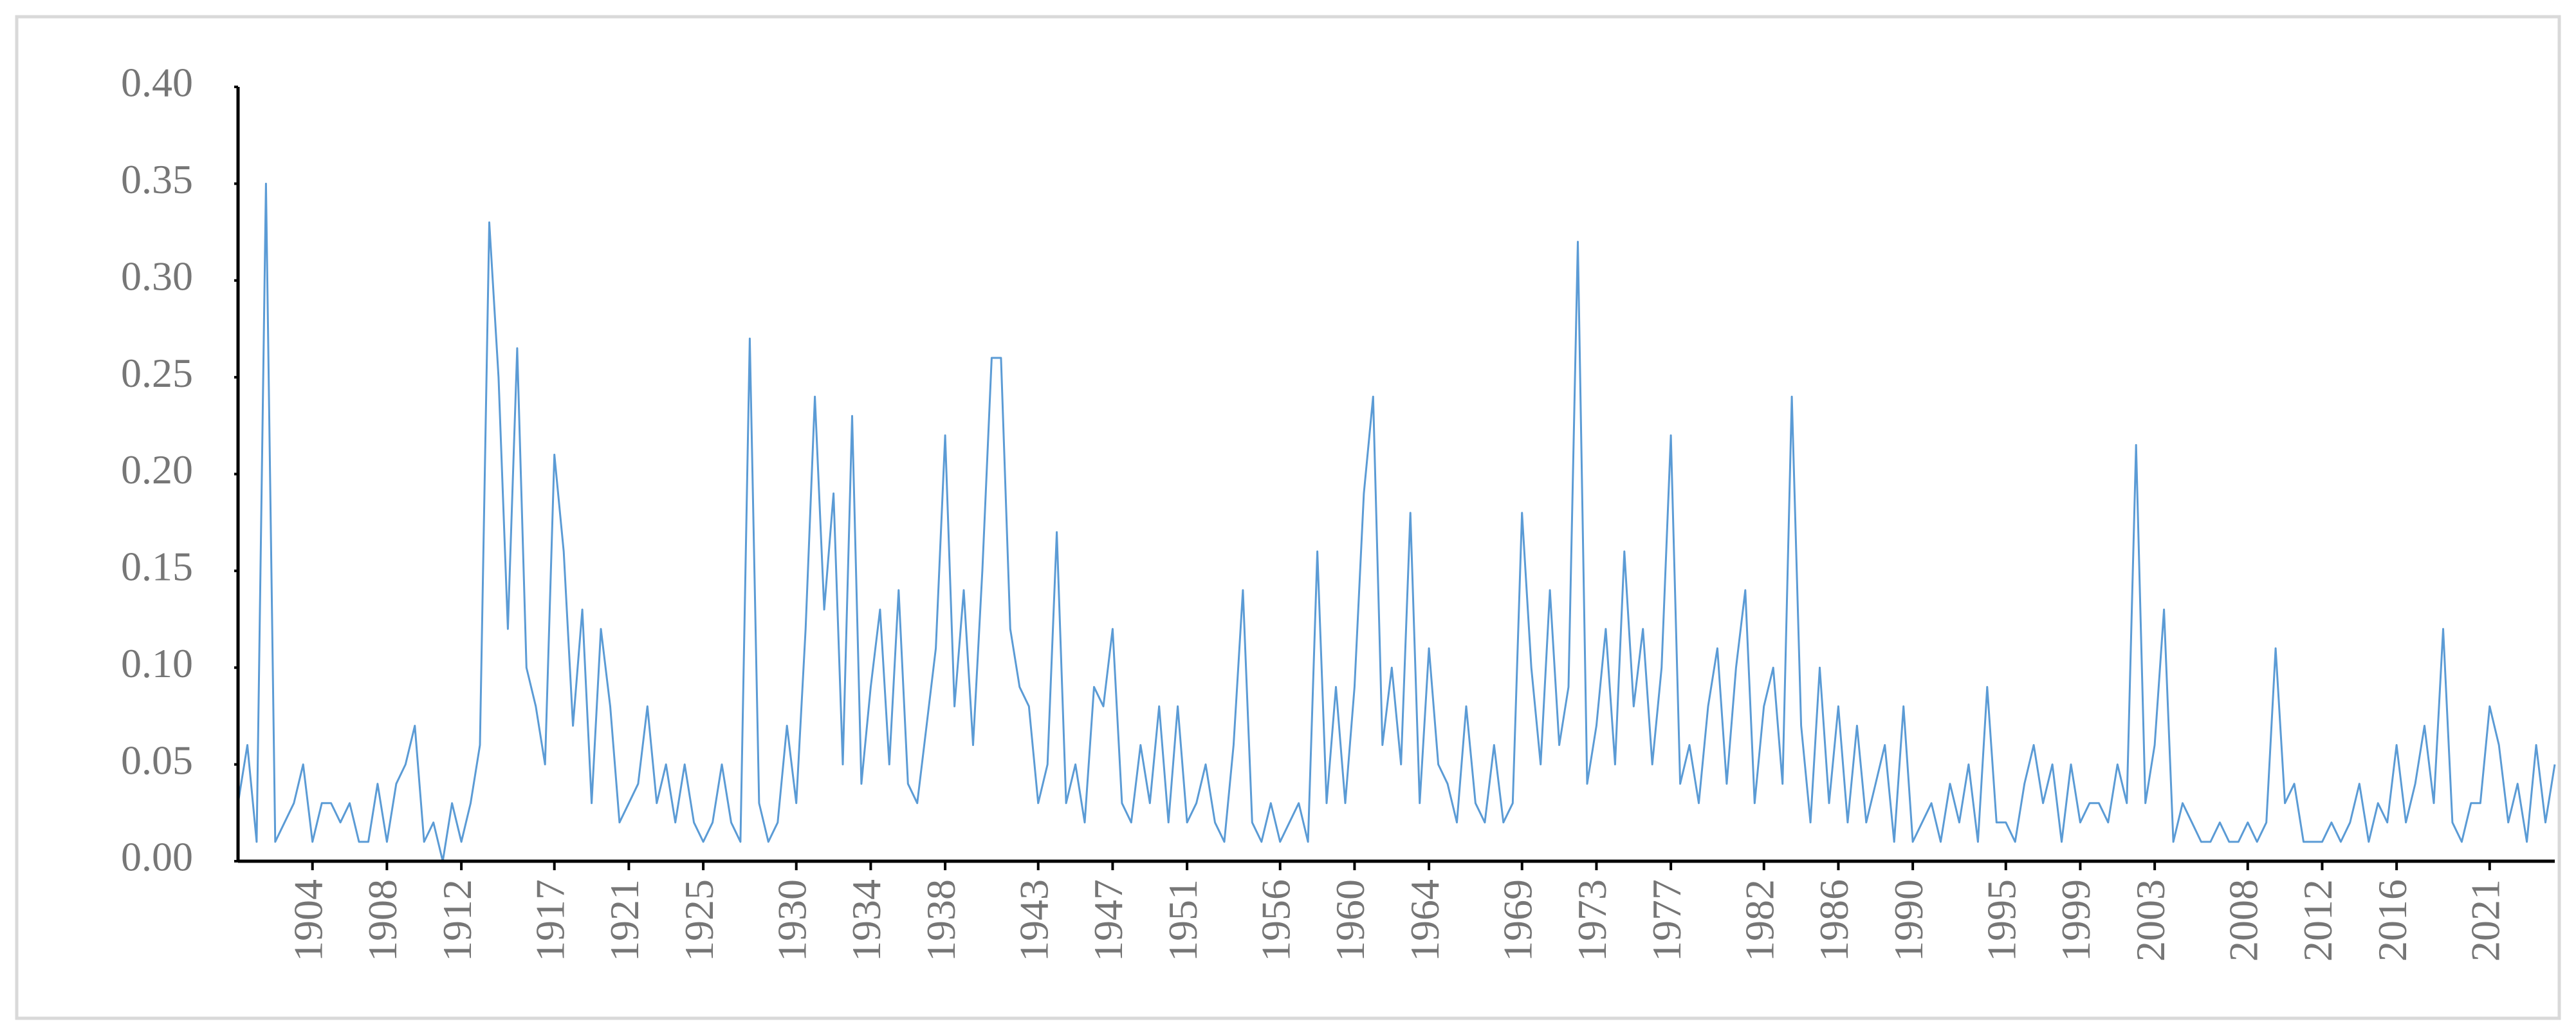 The width and height of the screenshot is (2576, 1035). What do you see at coordinates (157, 469) in the screenshot?
I see `y-tick-label: 0.20` at bounding box center [157, 469].